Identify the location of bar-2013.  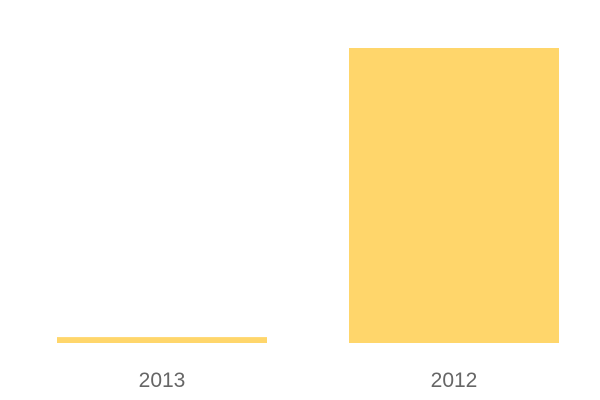
(162, 340).